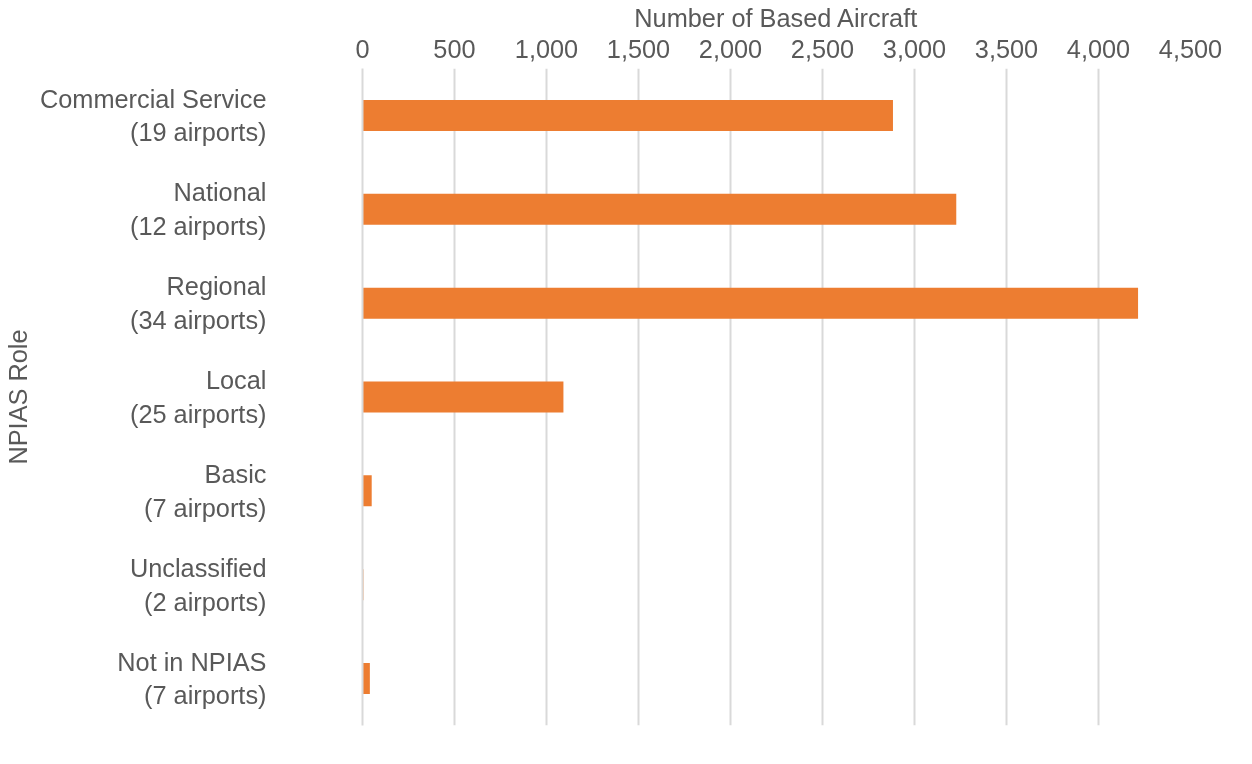  I want to click on x-tick-label: 2,500, so click(822, 48).